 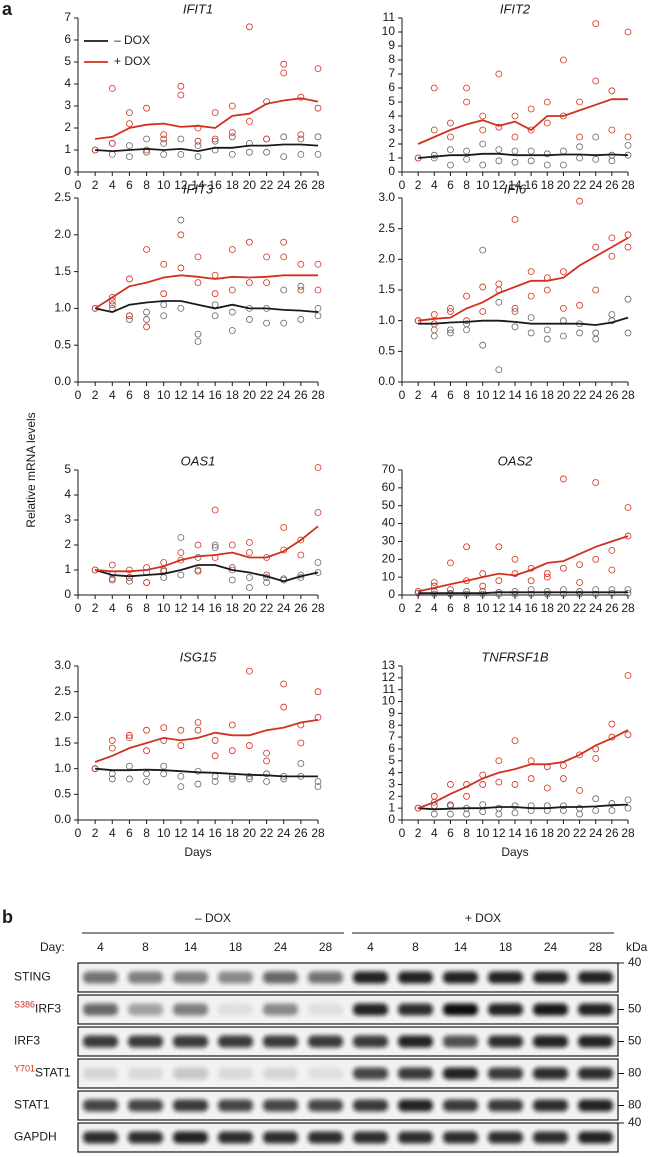 What do you see at coordinates (391, 87) in the screenshot?
I see `y-tick-label: 6` at bounding box center [391, 87].